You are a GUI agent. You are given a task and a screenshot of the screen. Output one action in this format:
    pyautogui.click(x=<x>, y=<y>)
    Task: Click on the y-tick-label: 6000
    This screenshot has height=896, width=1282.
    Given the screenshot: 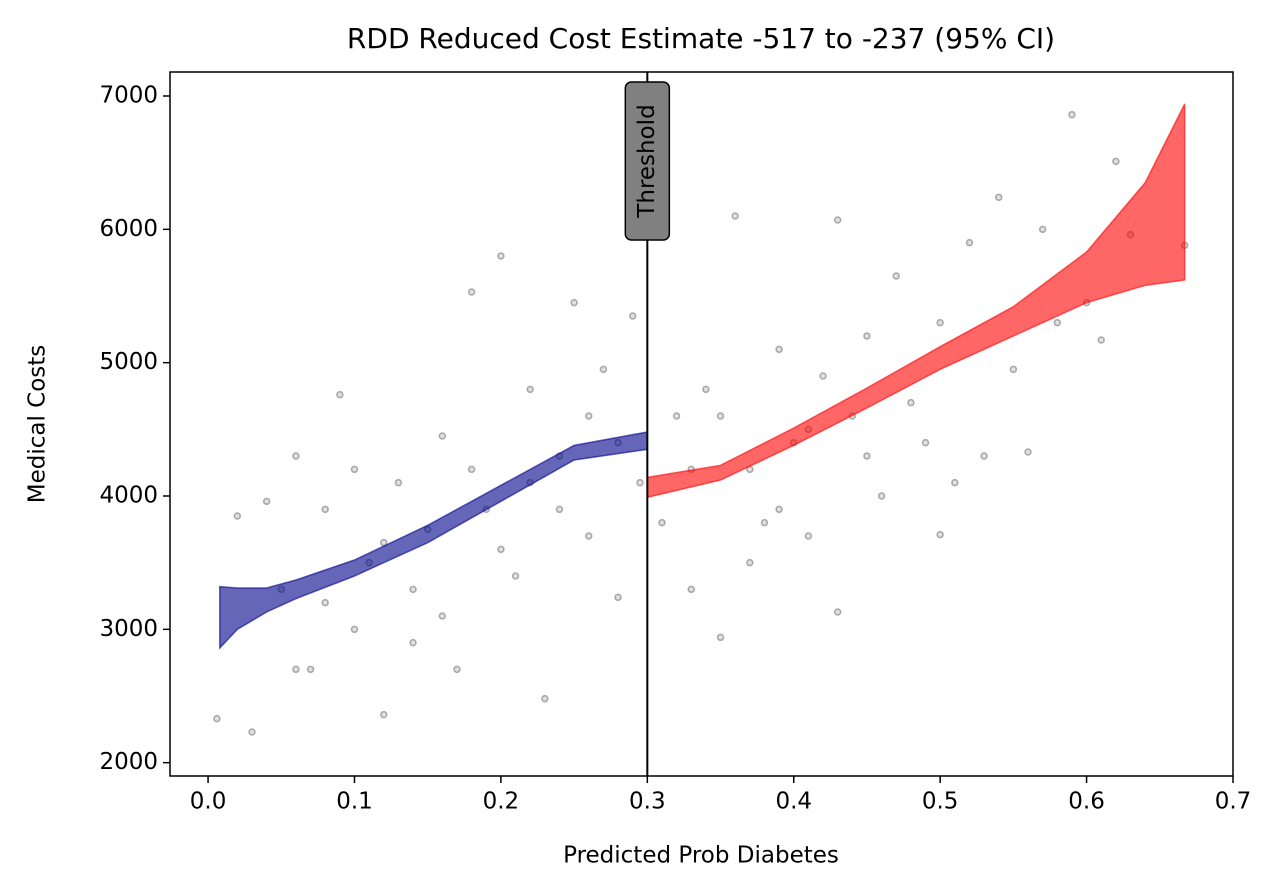 What is the action you would take?
    pyautogui.click(x=128, y=229)
    